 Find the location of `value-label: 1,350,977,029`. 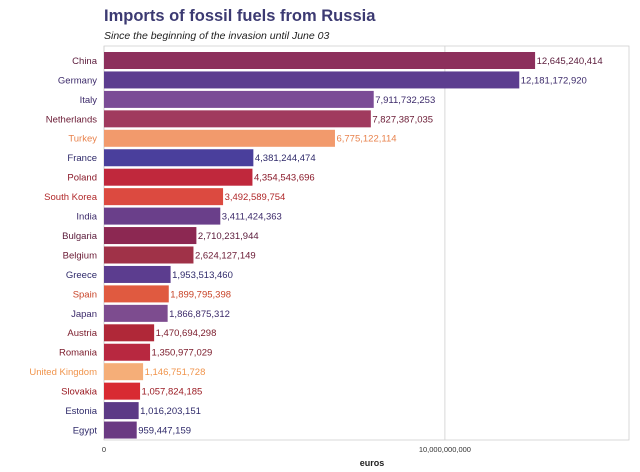

value-label: 1,350,977,029 is located at coordinates (182, 353).